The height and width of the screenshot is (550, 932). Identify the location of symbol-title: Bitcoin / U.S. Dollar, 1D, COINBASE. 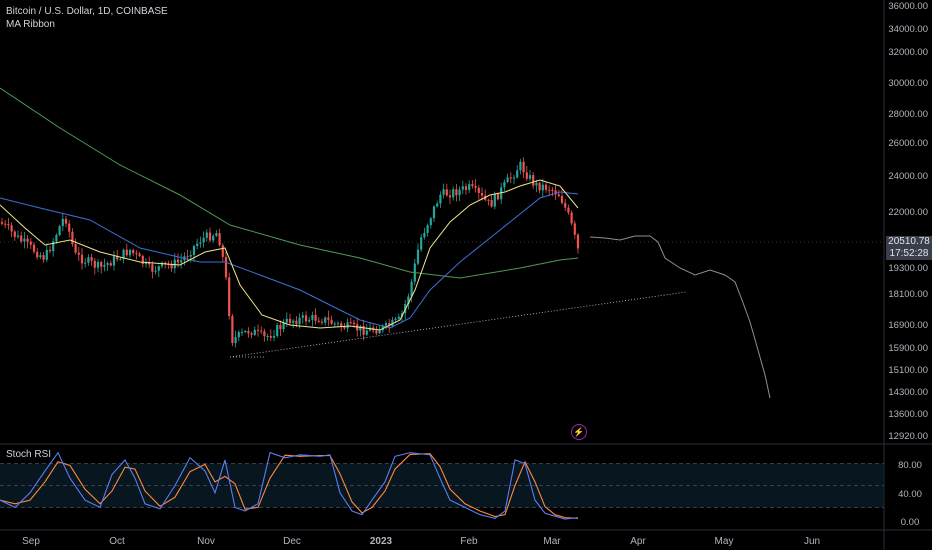
(87, 11).